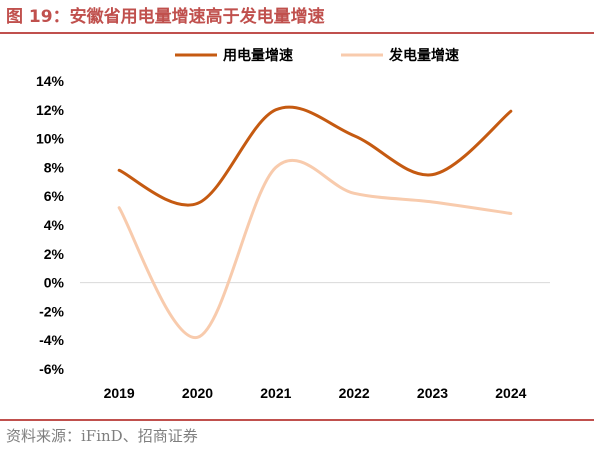 This screenshot has width=594, height=449. Describe the element at coordinates (50, 110) in the screenshot. I see `y-tick-label: 12%` at that location.